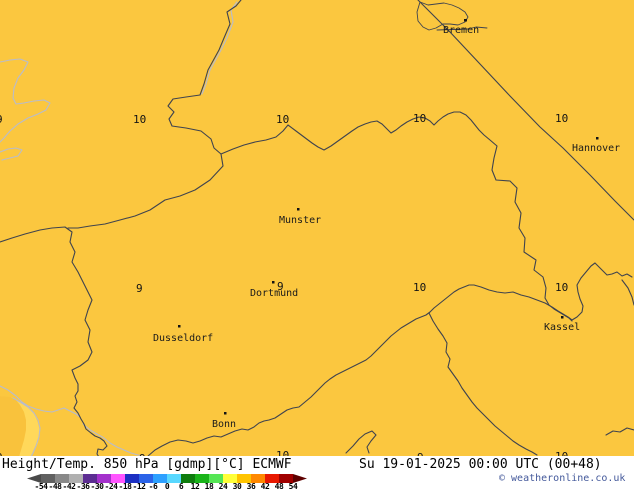 This screenshot has width=634, height=490. What do you see at coordinates (97, 486) in the screenshot?
I see `colorbar-tick-label: -30` at bounding box center [97, 486].